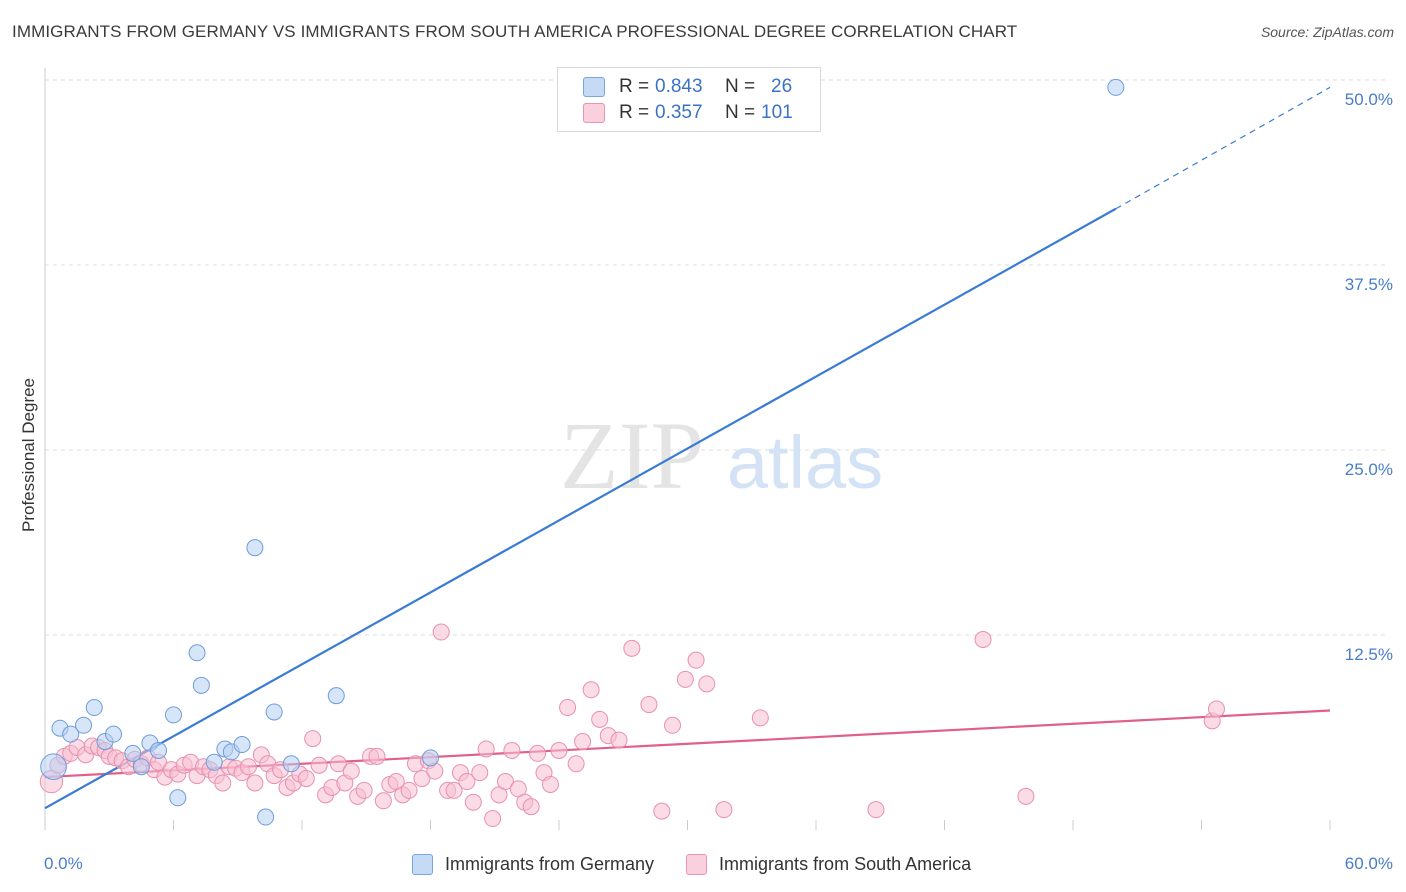 The width and height of the screenshot is (1406, 892). Describe the element at coordinates (1369, 863) in the screenshot. I see `x-tick-label: 60.0%` at that location.